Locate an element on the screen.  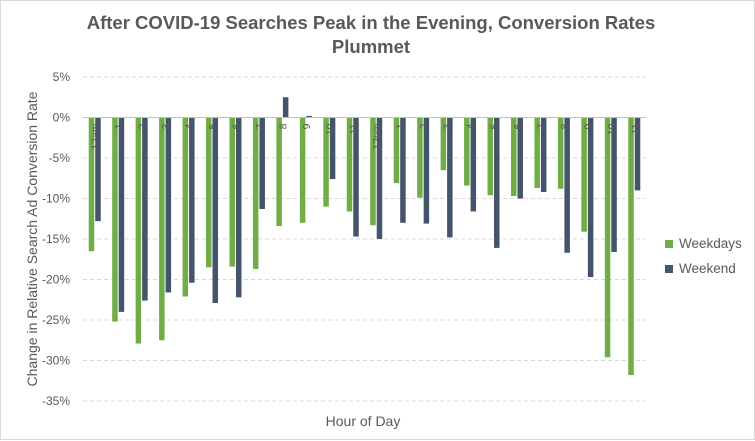
y-tick-label: -5% is located at coordinates (60, 158).